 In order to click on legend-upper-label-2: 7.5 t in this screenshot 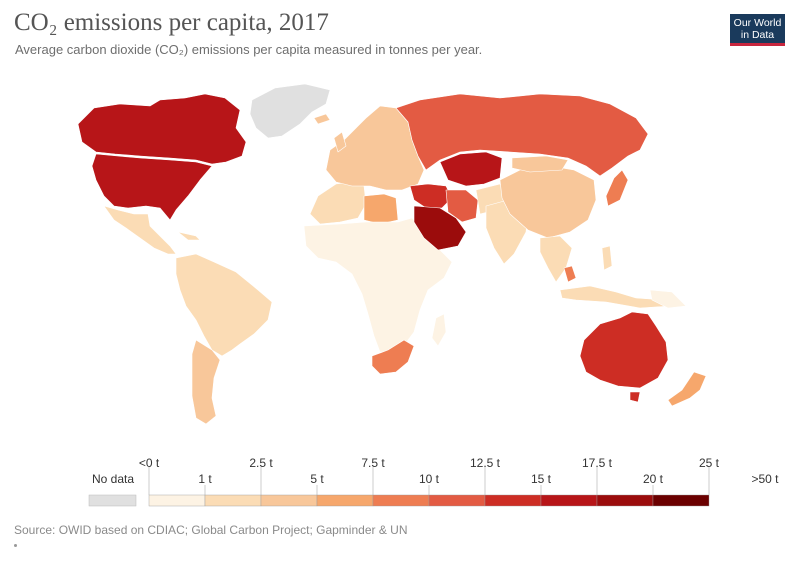, I will do `click(373, 463)`.